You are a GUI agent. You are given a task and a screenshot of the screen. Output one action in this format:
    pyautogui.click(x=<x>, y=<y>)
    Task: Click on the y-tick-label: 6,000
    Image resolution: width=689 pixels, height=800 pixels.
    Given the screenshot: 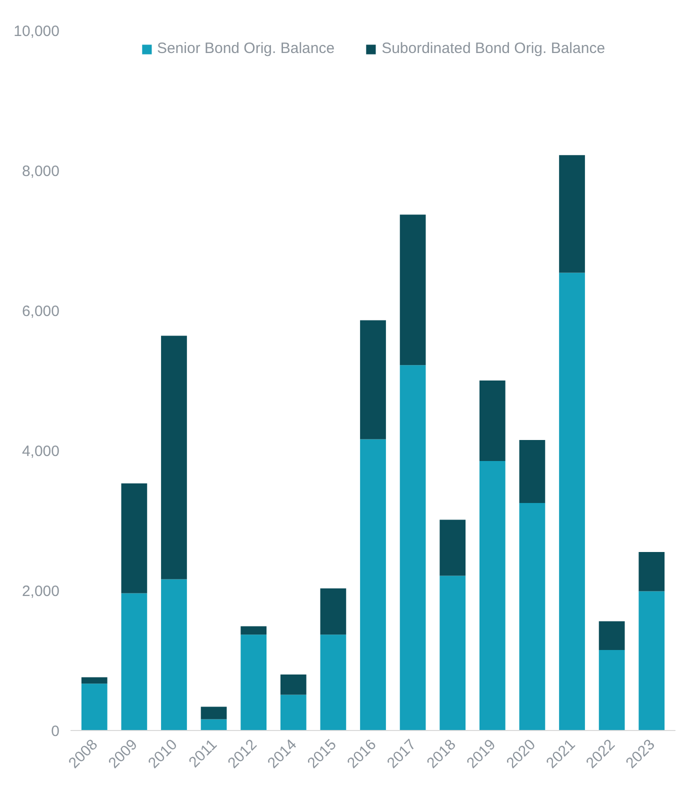 What is the action you would take?
    pyautogui.click(x=41, y=311)
    